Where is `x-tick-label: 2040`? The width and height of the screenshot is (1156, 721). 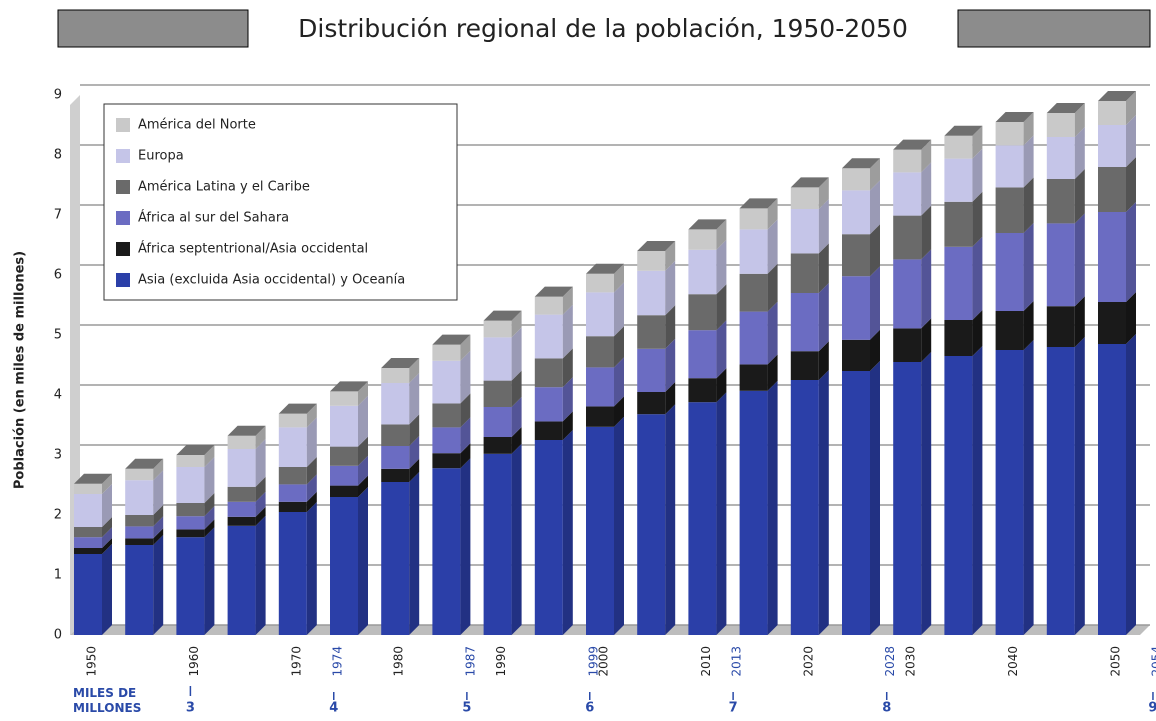
x-tick-label: 2040 is located at coordinates (1013, 661).